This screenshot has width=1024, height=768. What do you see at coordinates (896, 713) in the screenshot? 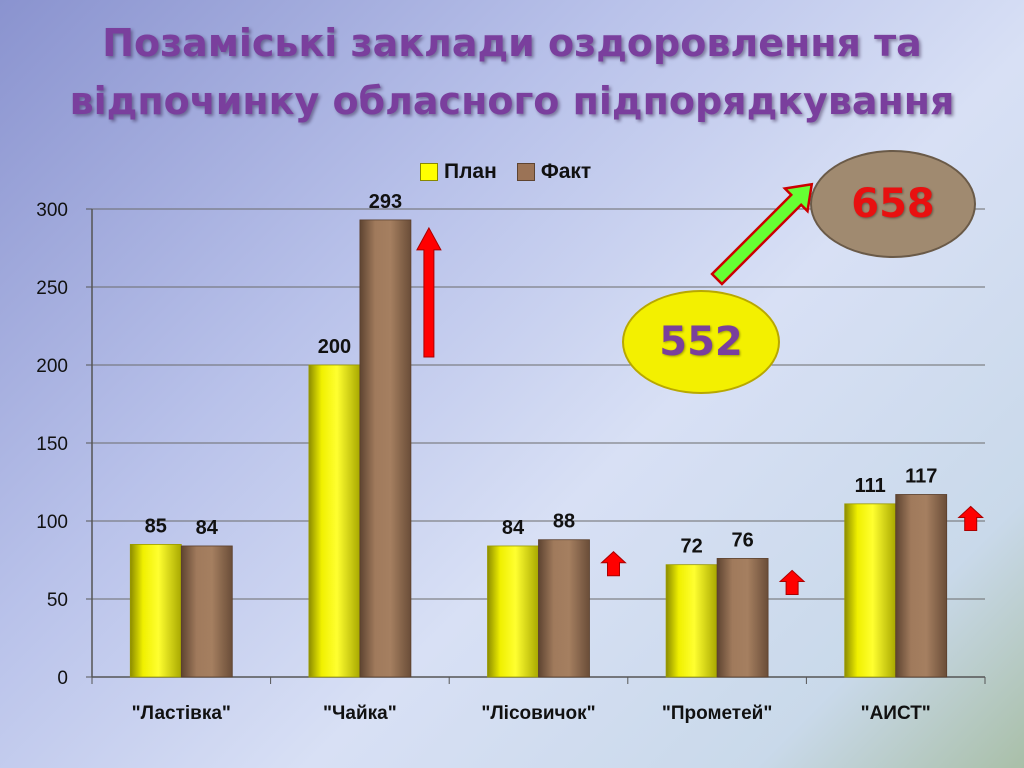
I see `x-tick-label: "АИСТ"` at bounding box center [896, 713].